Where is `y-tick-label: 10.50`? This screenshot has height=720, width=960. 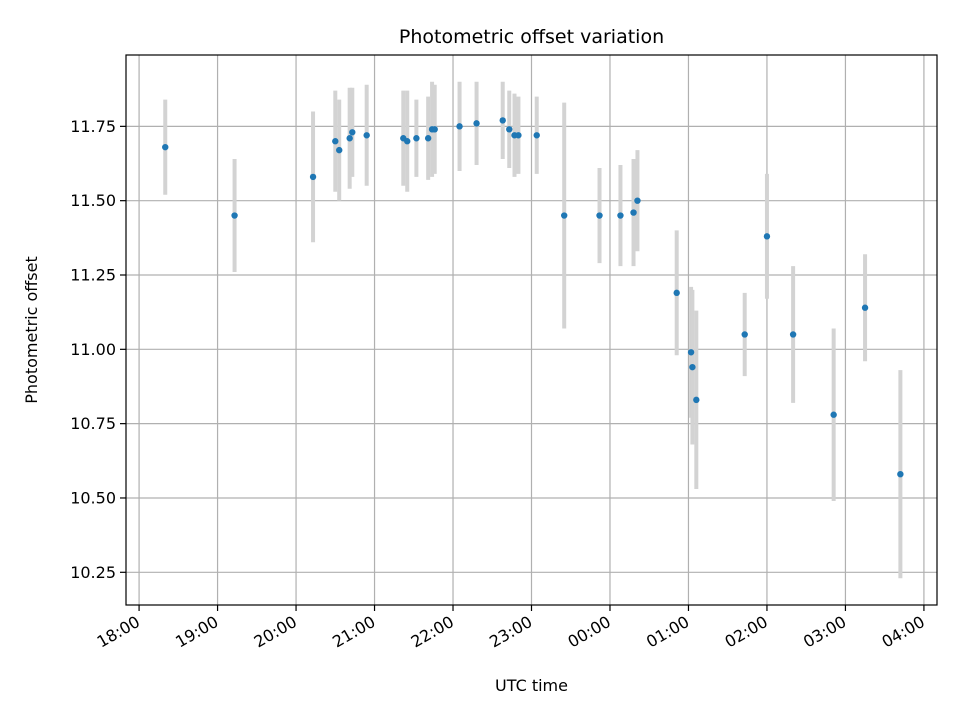
y-tick-label: 10.50 is located at coordinates (93, 497).